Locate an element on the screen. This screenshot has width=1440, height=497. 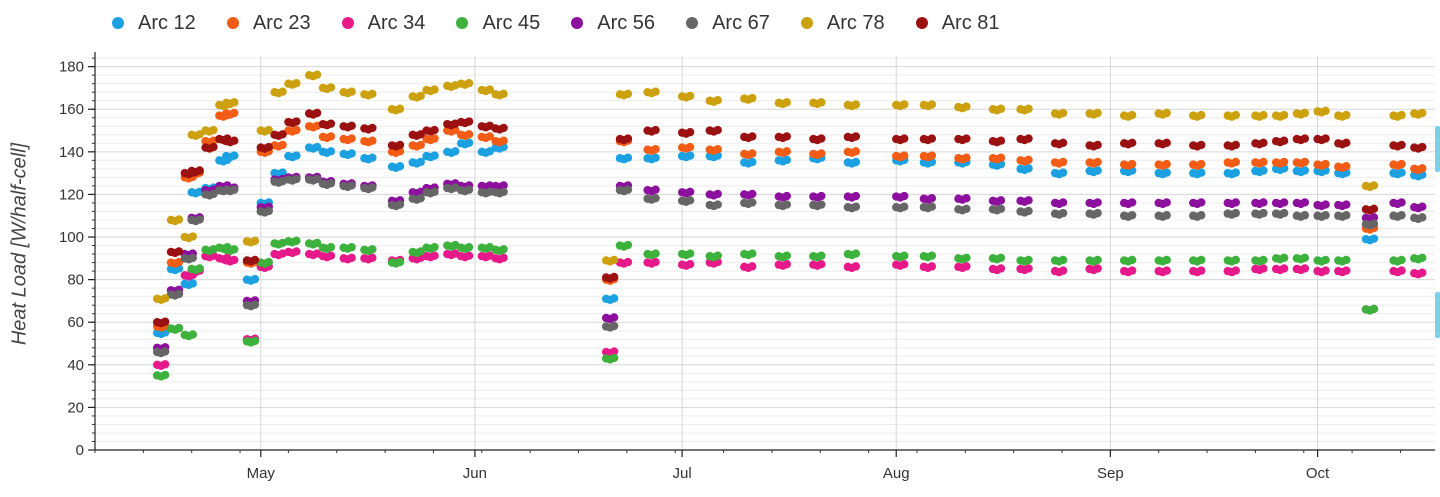
legend-label: Arc 45 is located at coordinates (511, 22).